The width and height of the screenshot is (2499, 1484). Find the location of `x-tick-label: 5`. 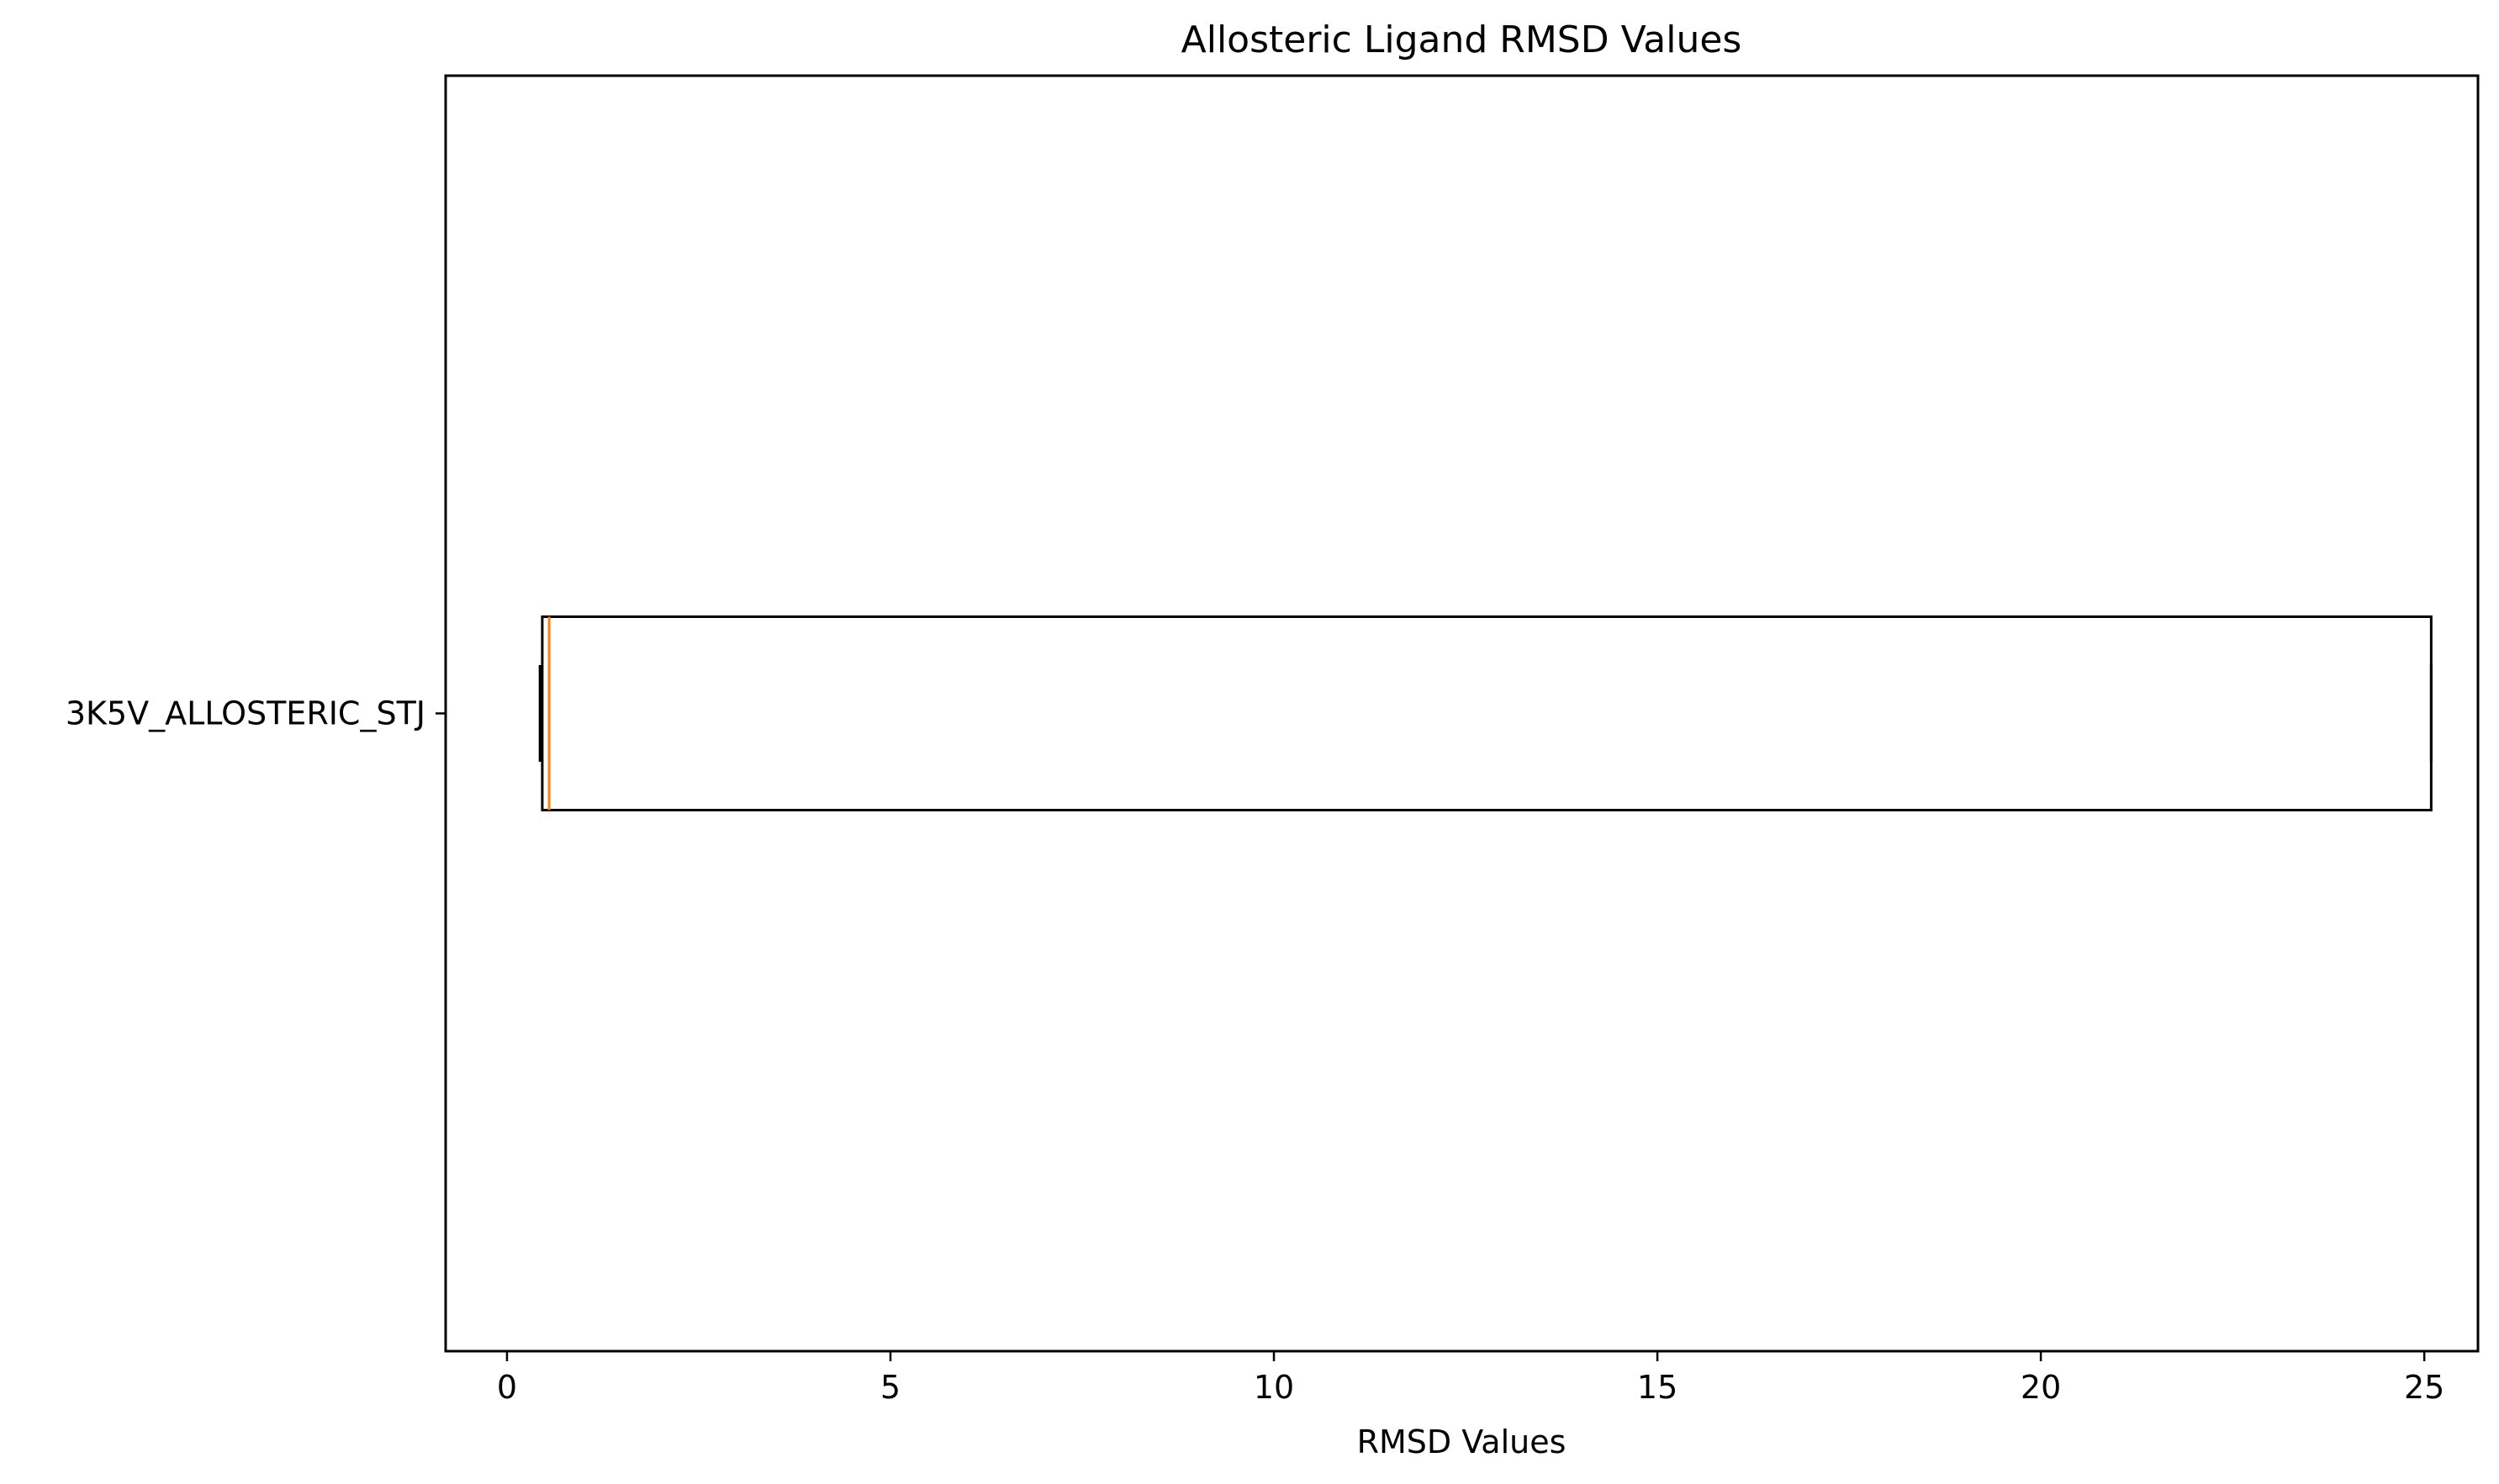

x-tick-label: 5 is located at coordinates (890, 1387).